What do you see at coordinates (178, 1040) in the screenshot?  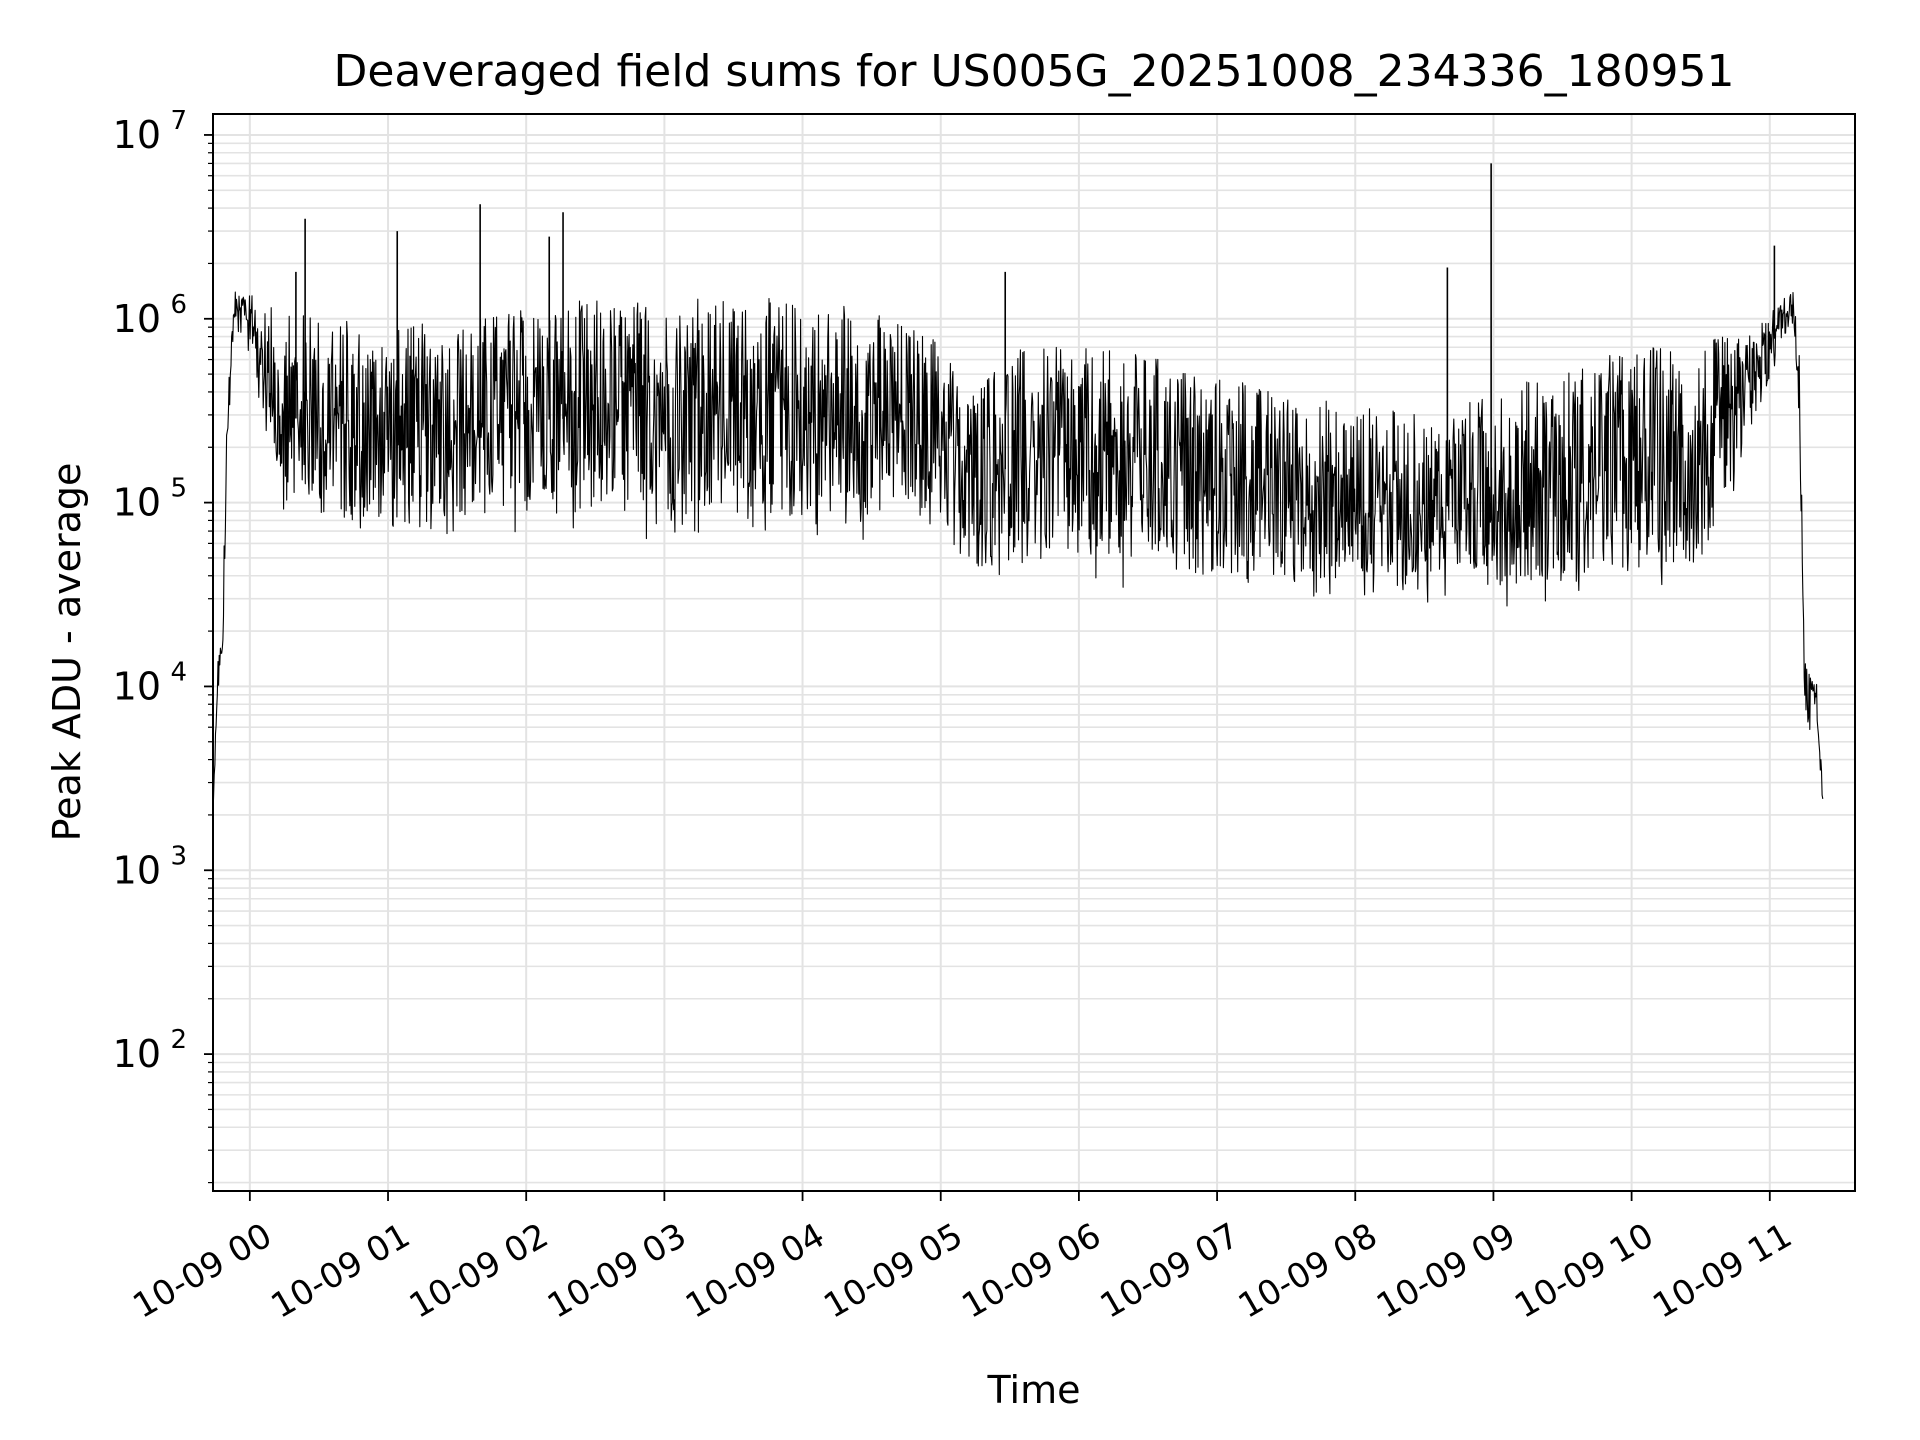 I see `y-tick-exponent: 2` at bounding box center [178, 1040].